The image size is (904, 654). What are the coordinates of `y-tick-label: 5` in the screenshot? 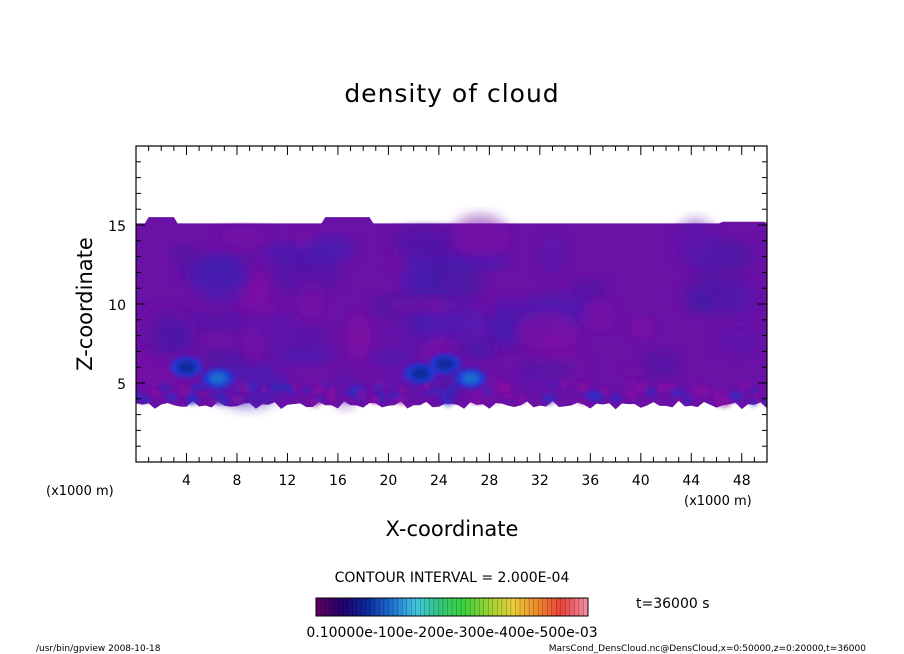 It's located at (121, 385).